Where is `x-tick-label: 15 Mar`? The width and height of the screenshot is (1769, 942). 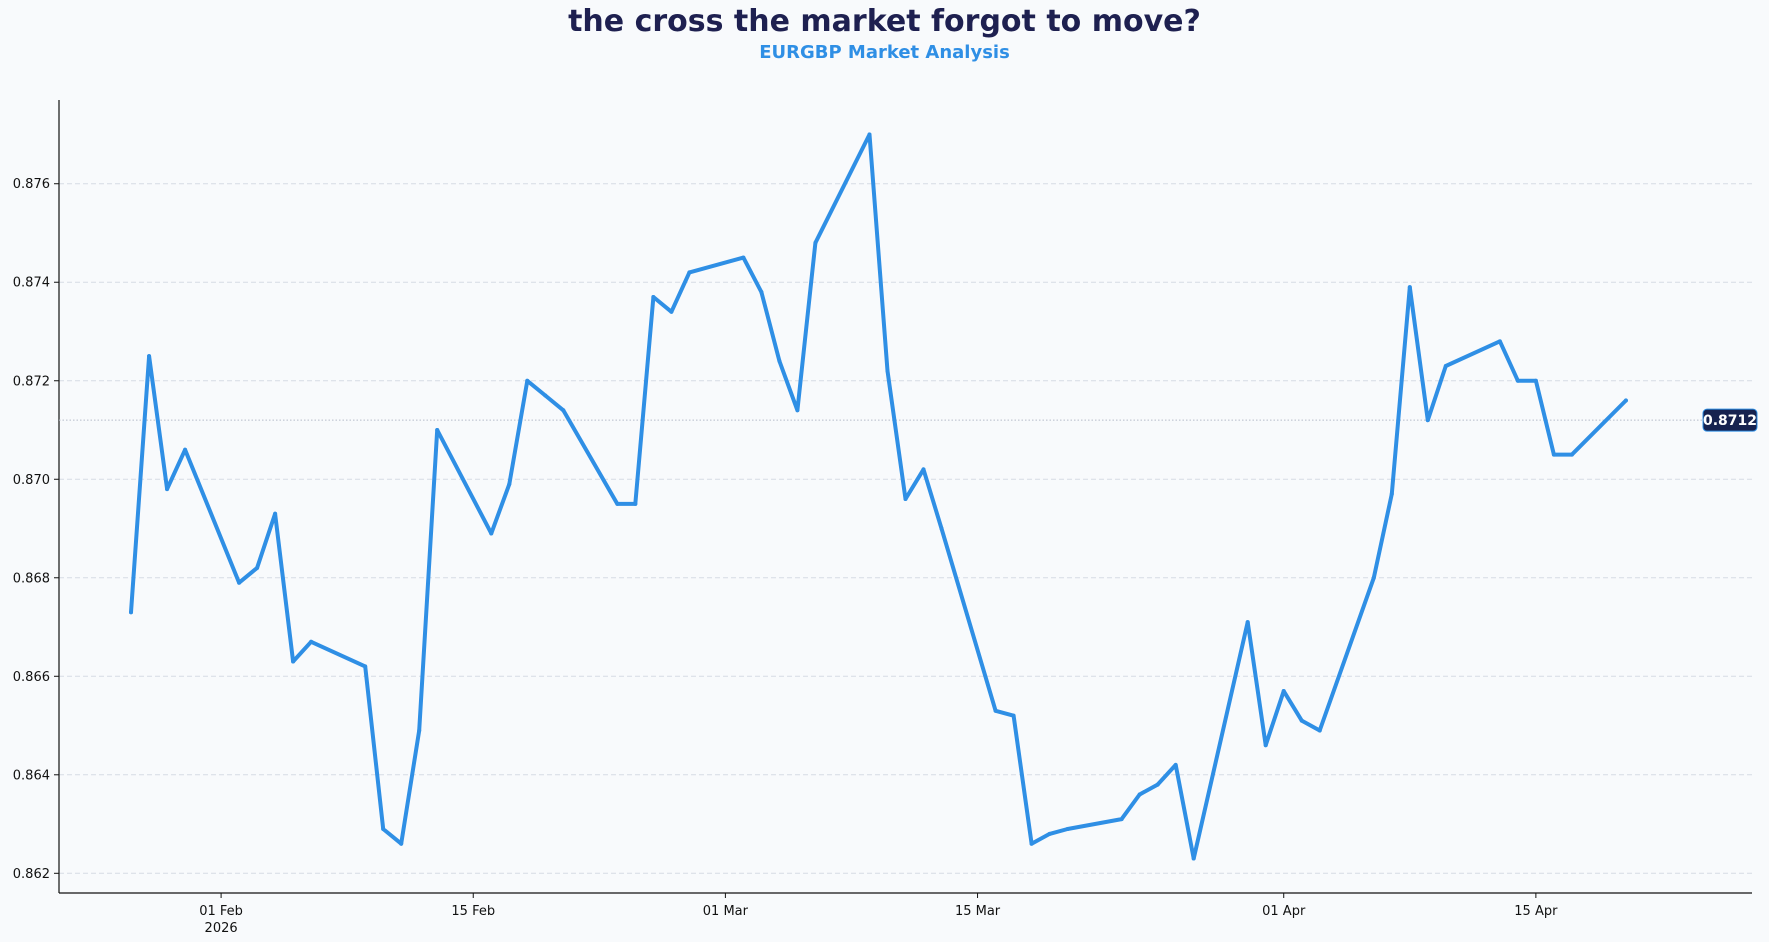 x-tick-label: 15 Mar is located at coordinates (978, 911).